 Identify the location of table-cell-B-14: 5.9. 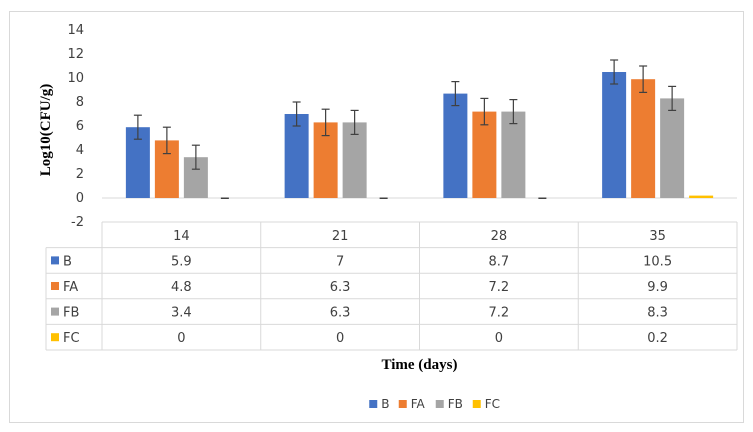
(181, 261).